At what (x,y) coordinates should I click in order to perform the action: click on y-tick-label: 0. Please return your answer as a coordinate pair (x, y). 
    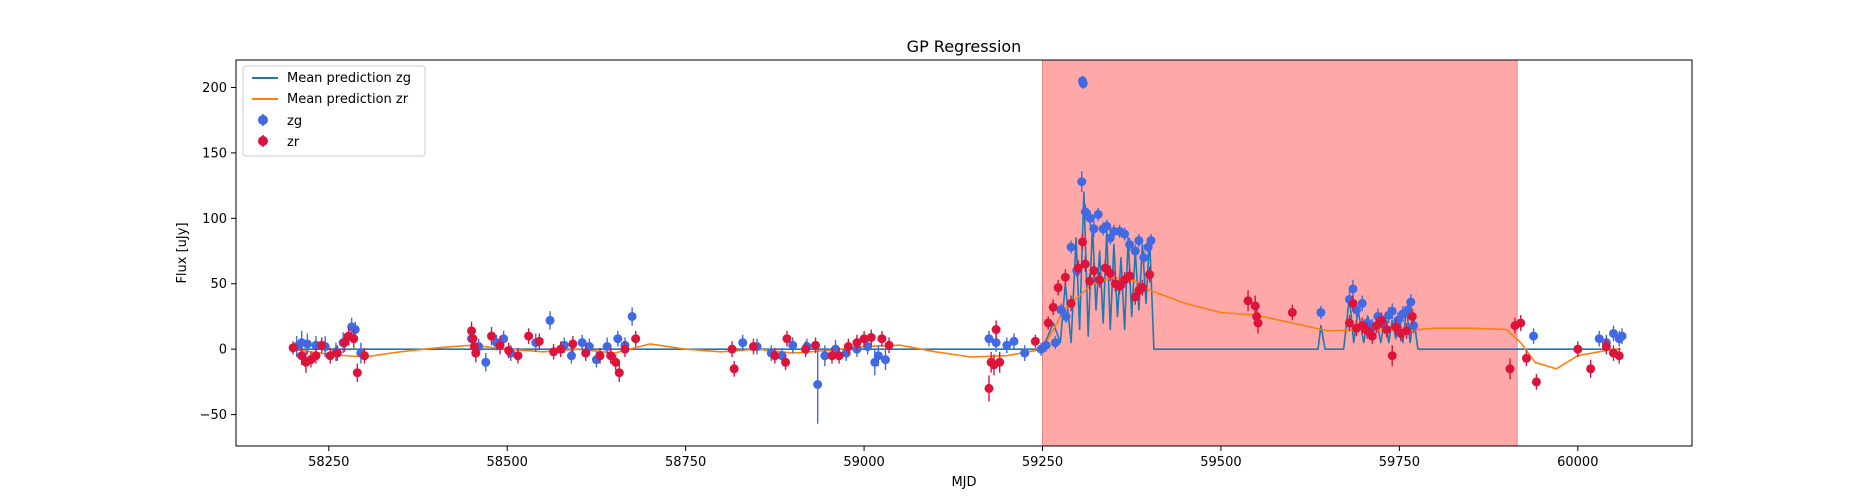
    Looking at the image, I should click on (223, 350).